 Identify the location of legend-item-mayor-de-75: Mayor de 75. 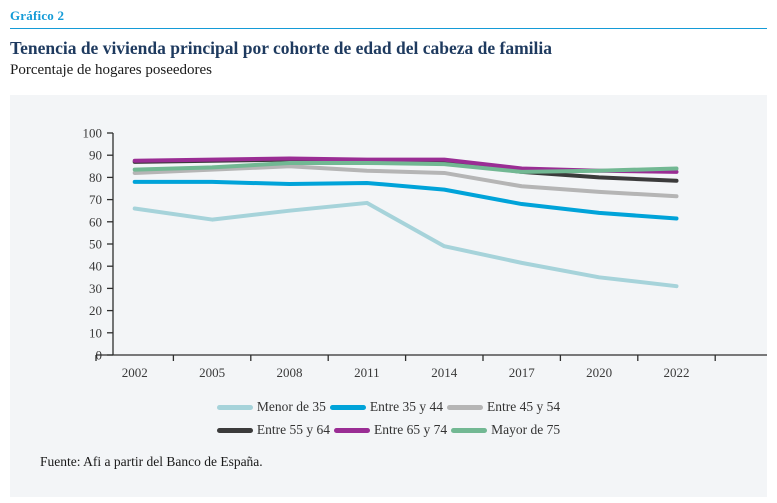
(505, 430).